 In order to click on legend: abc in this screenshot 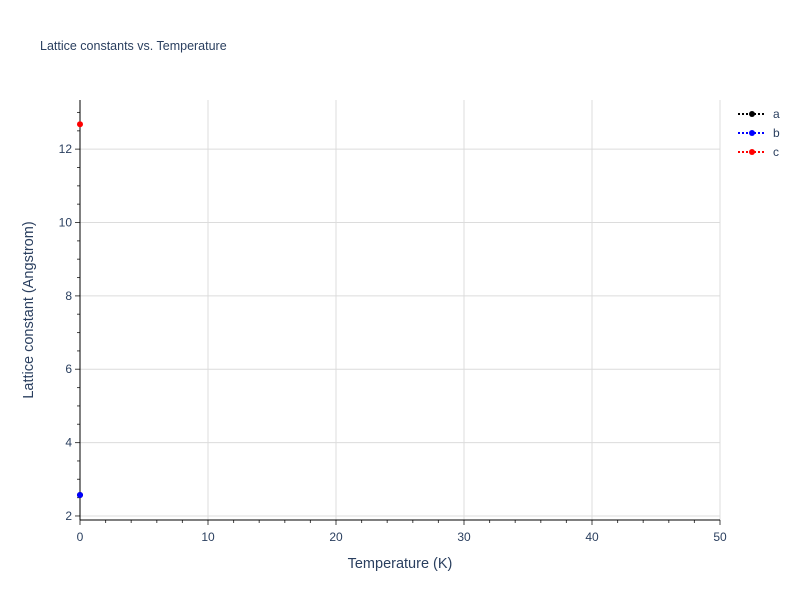, I will do `click(759, 133)`.